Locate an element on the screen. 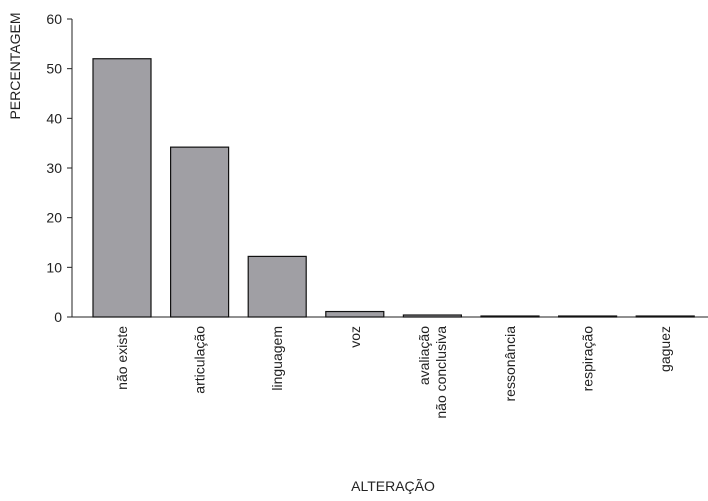  y-tick-label: 60 is located at coordinates (54, 19).